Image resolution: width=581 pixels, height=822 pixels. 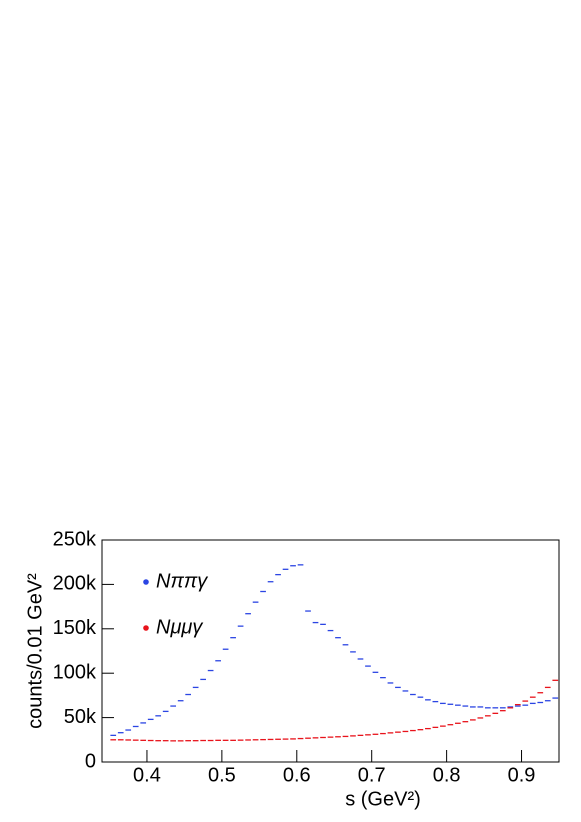 What do you see at coordinates (147, 775) in the screenshot?
I see `x-tick-label: 0.4` at bounding box center [147, 775].